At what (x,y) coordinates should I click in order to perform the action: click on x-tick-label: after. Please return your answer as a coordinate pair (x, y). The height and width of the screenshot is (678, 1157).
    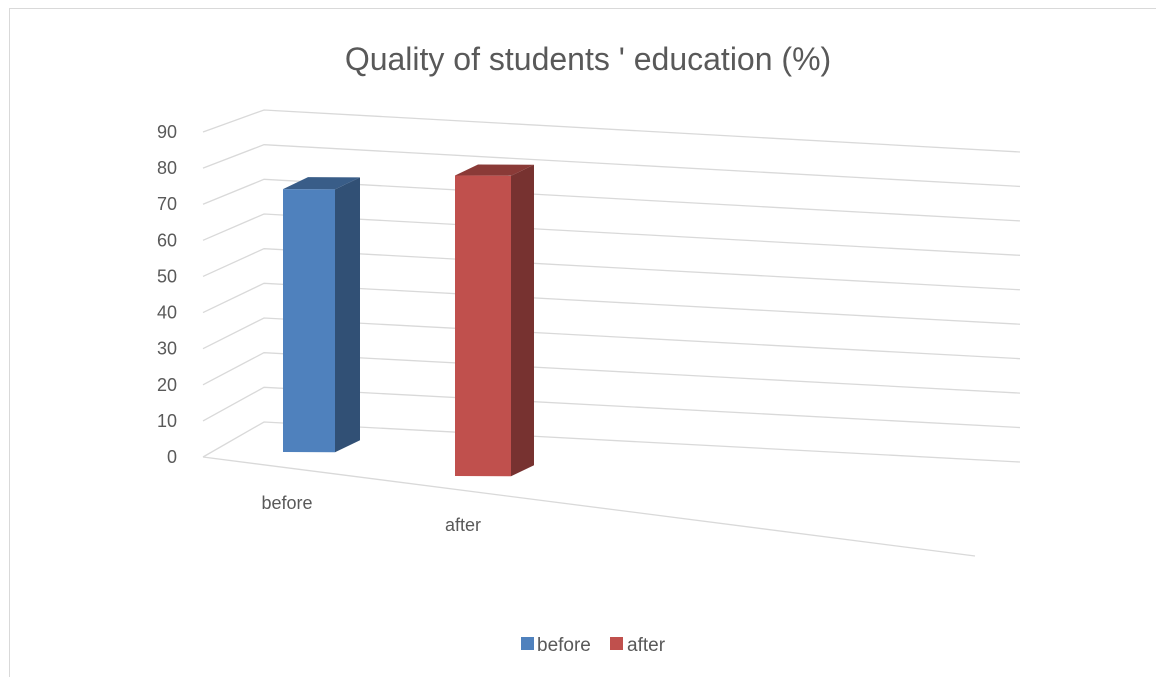
    Looking at the image, I should click on (463, 525).